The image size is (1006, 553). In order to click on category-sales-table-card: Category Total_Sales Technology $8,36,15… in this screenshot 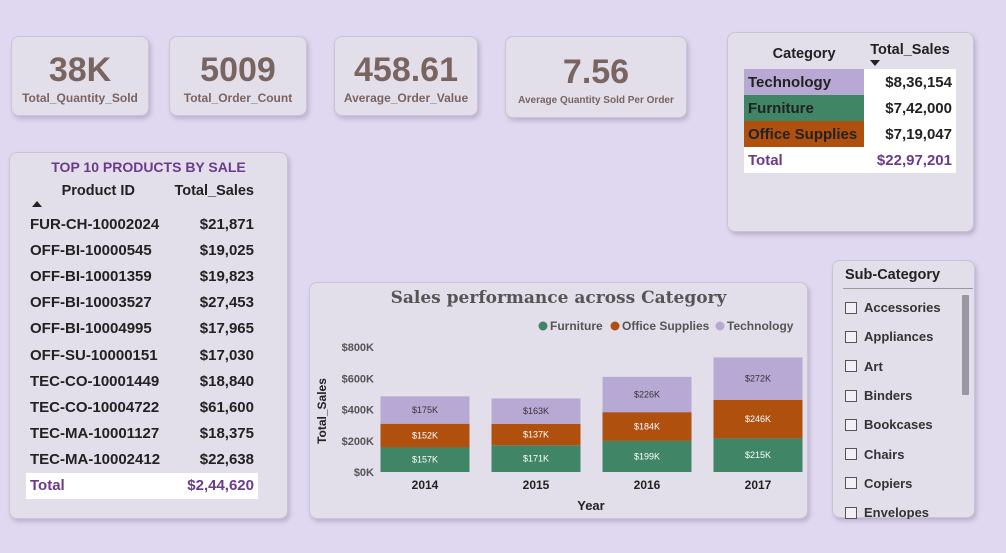, I will do `click(850, 132)`.